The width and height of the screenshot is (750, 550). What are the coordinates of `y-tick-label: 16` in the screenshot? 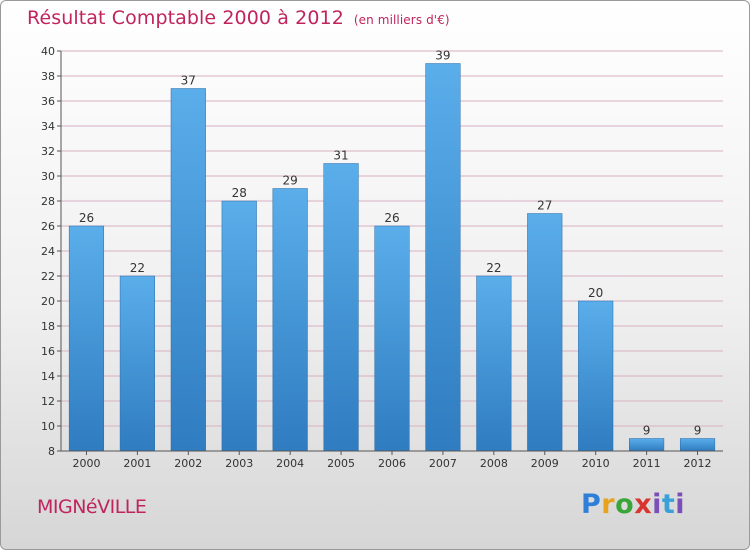 It's located at (48, 351).